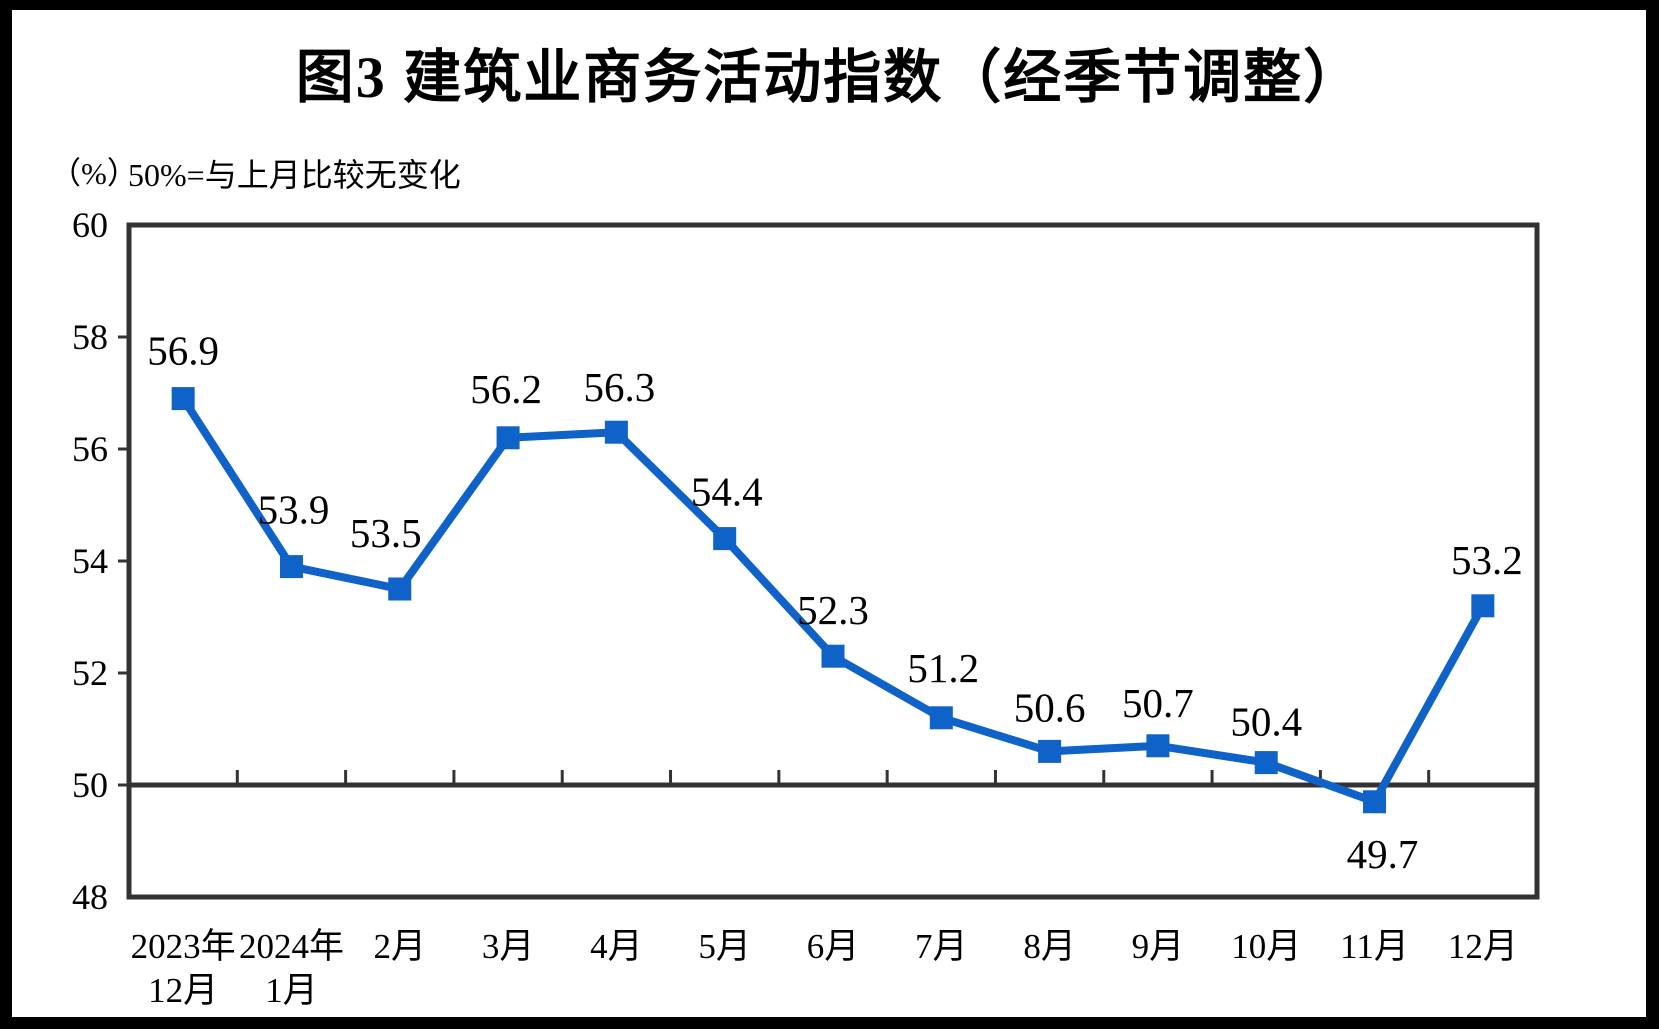 Image resolution: width=1659 pixels, height=1029 pixels. I want to click on data-point-label: 50.7, so click(1158, 703).